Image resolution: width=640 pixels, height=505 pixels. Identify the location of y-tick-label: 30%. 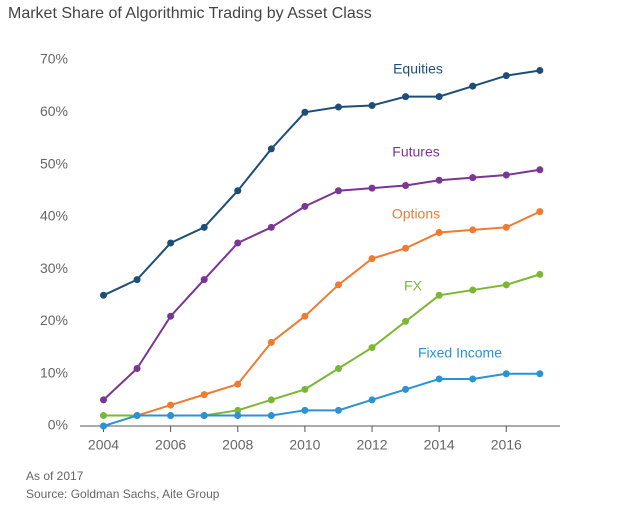
(54, 268).